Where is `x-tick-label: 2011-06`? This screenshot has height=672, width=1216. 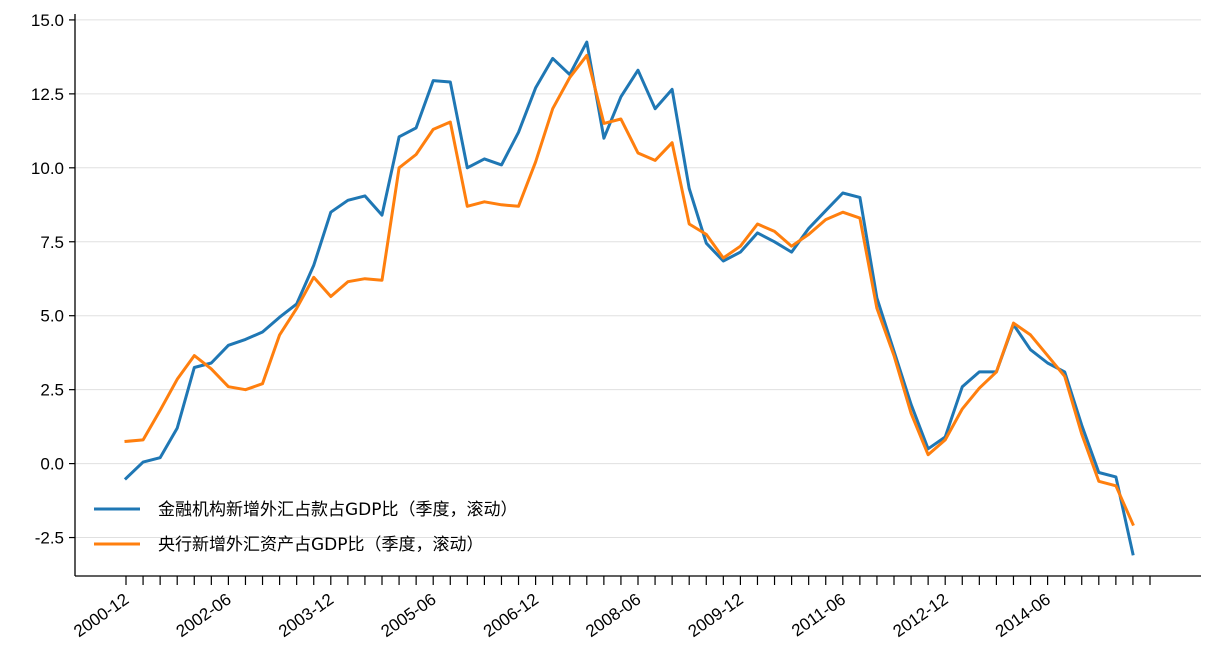
x-tick-label: 2011-06 is located at coordinates (818, 615).